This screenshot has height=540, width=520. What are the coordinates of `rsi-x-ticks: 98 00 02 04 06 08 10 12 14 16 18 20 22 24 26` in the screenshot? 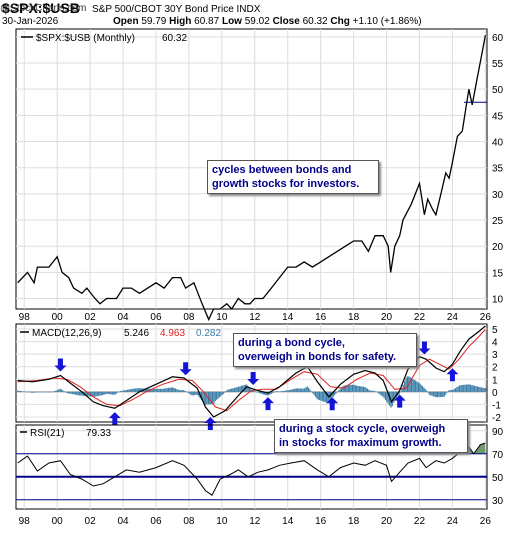 It's located at (255, 521).